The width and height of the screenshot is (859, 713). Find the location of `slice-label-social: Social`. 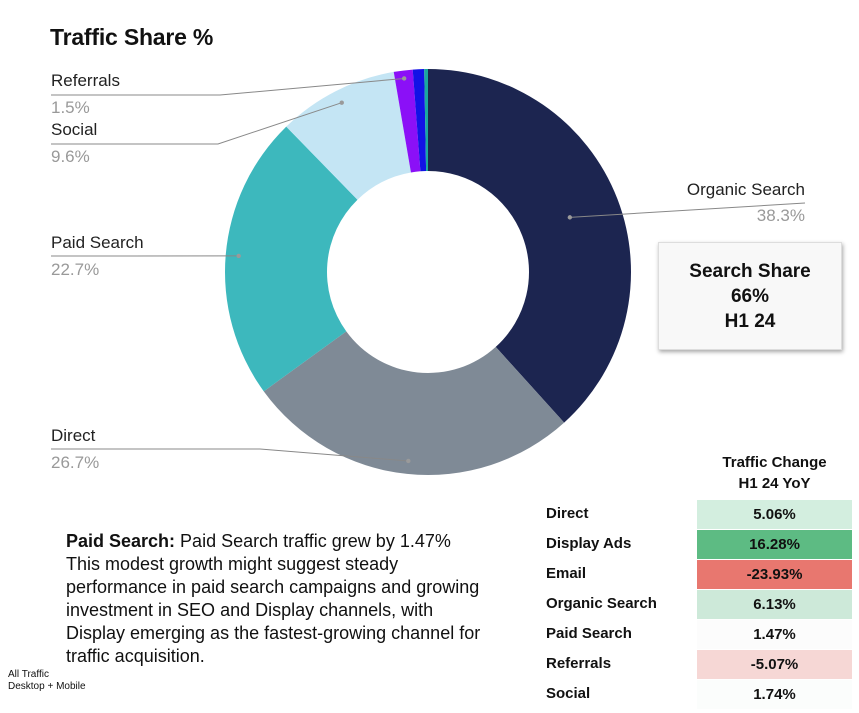

slice-label-social: Social is located at coordinates (74, 129).